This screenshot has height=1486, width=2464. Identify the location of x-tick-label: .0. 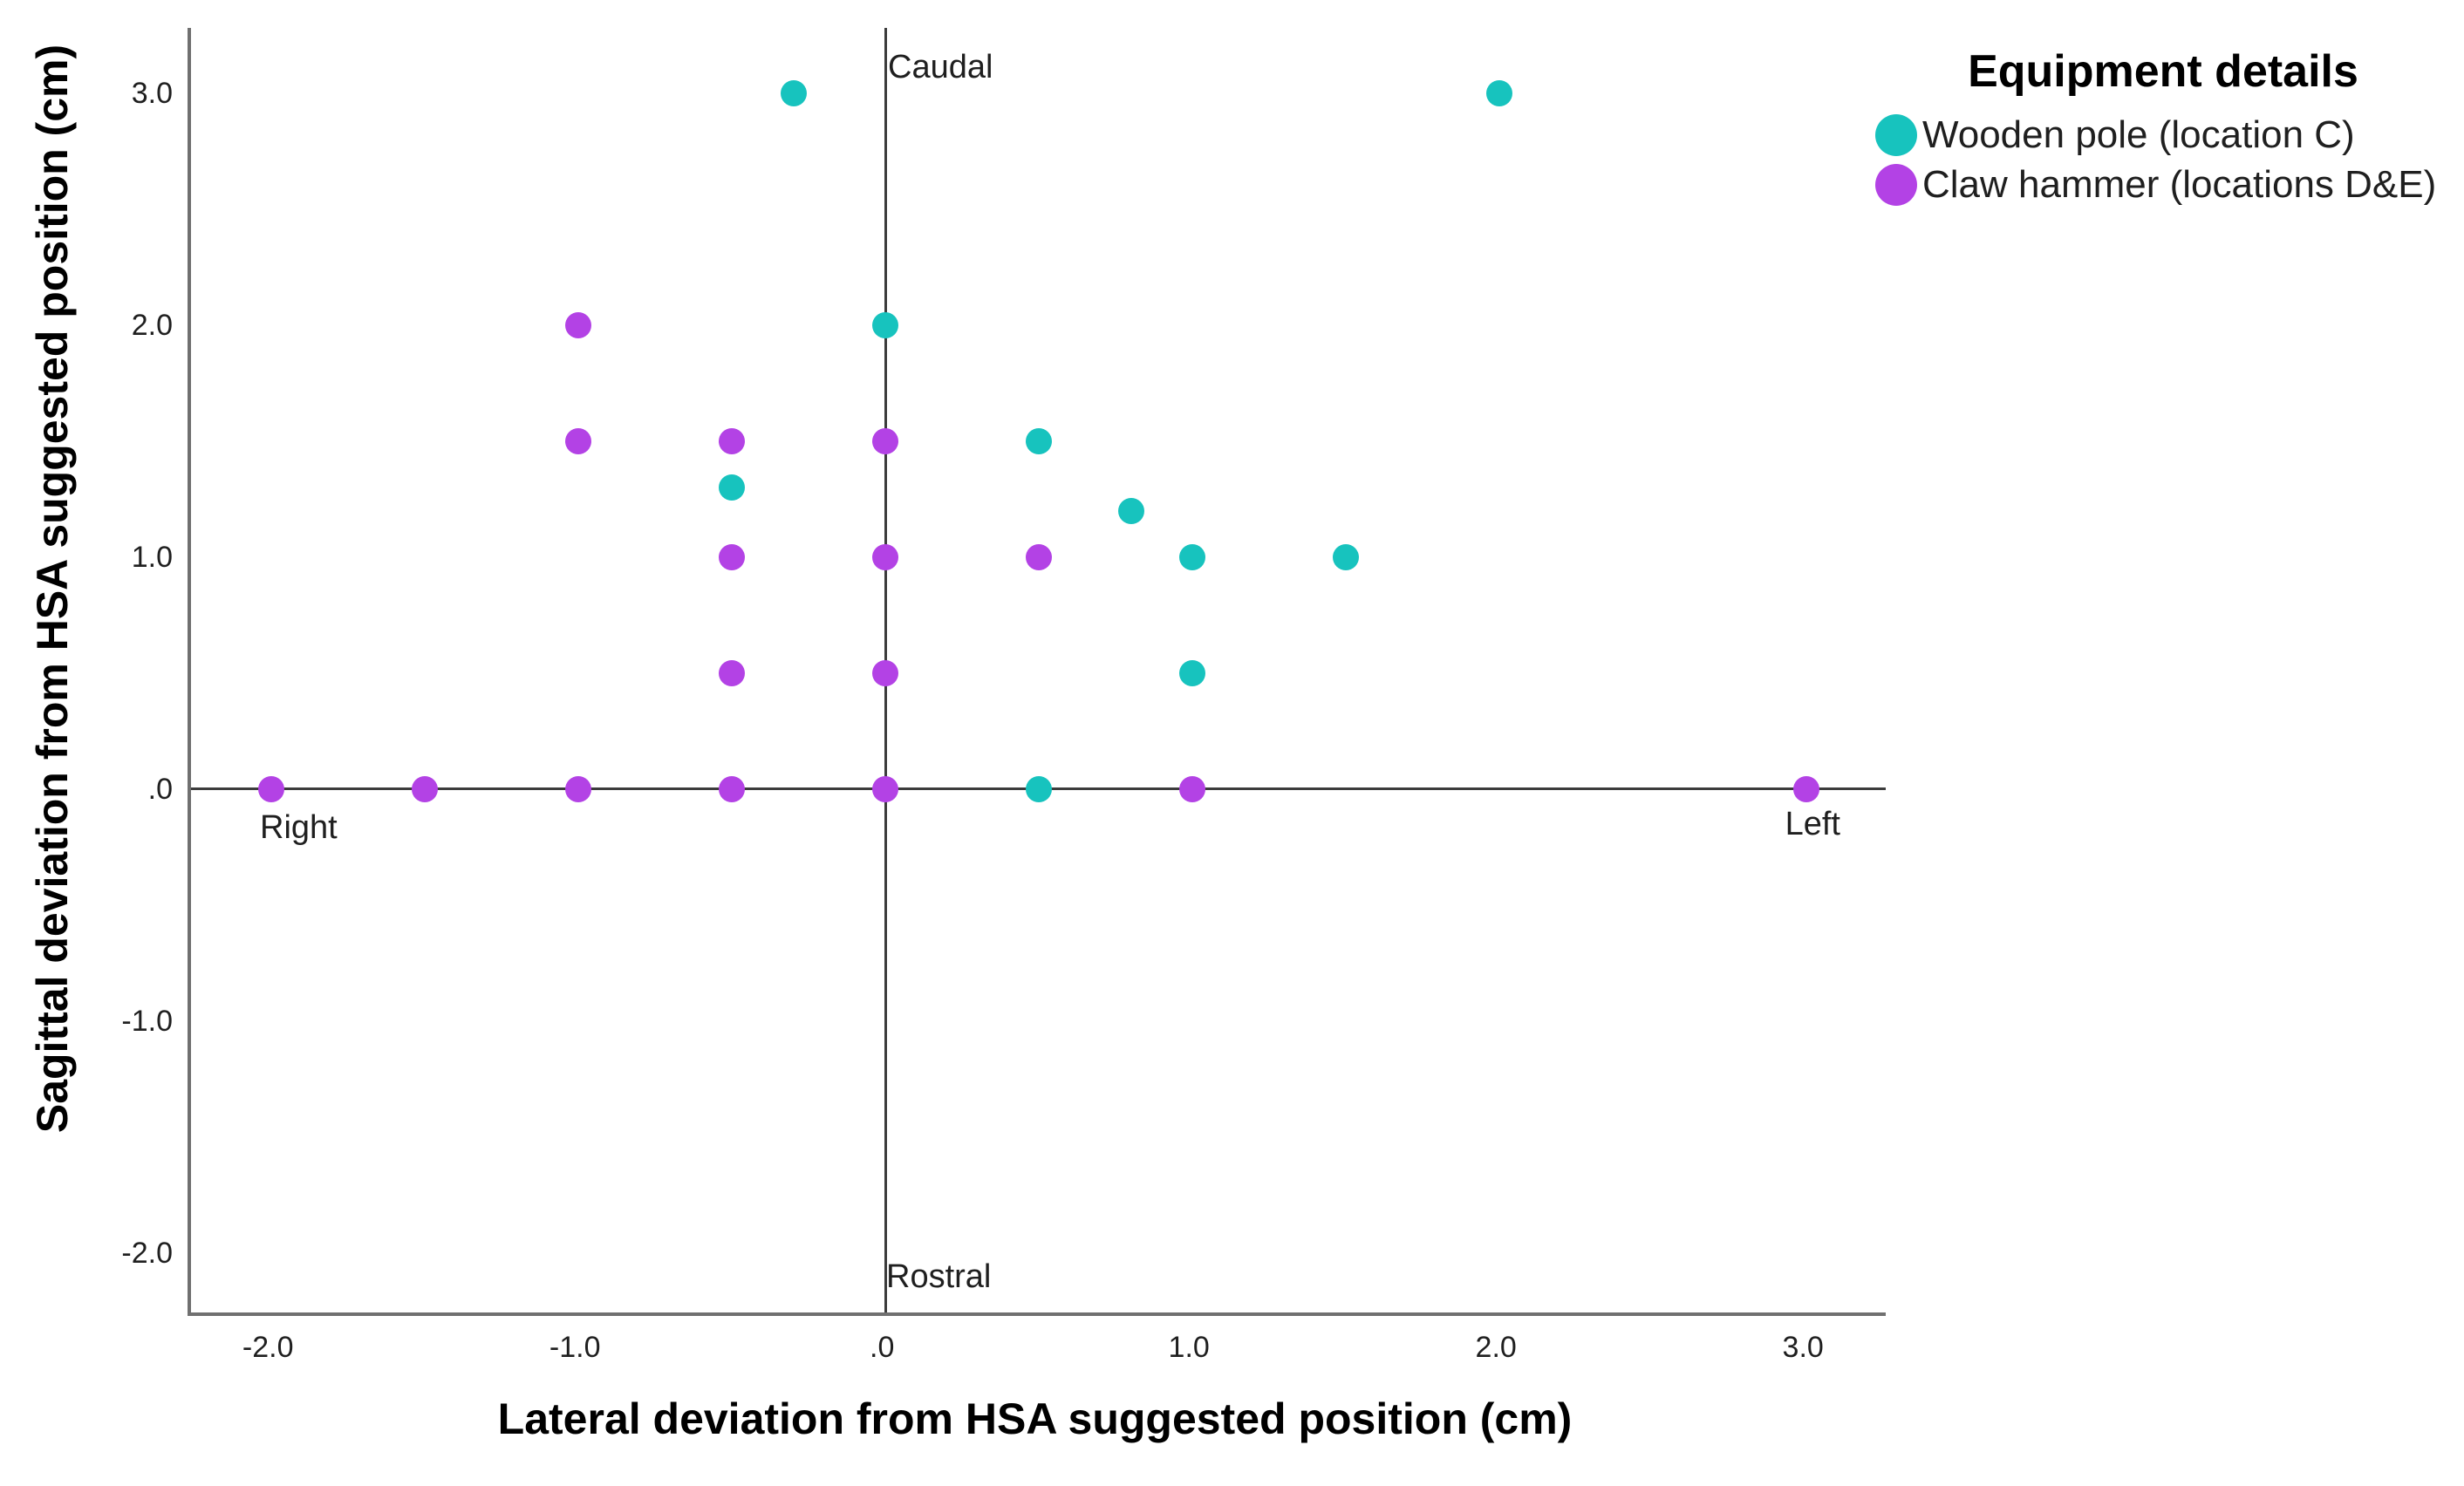
(882, 1347).